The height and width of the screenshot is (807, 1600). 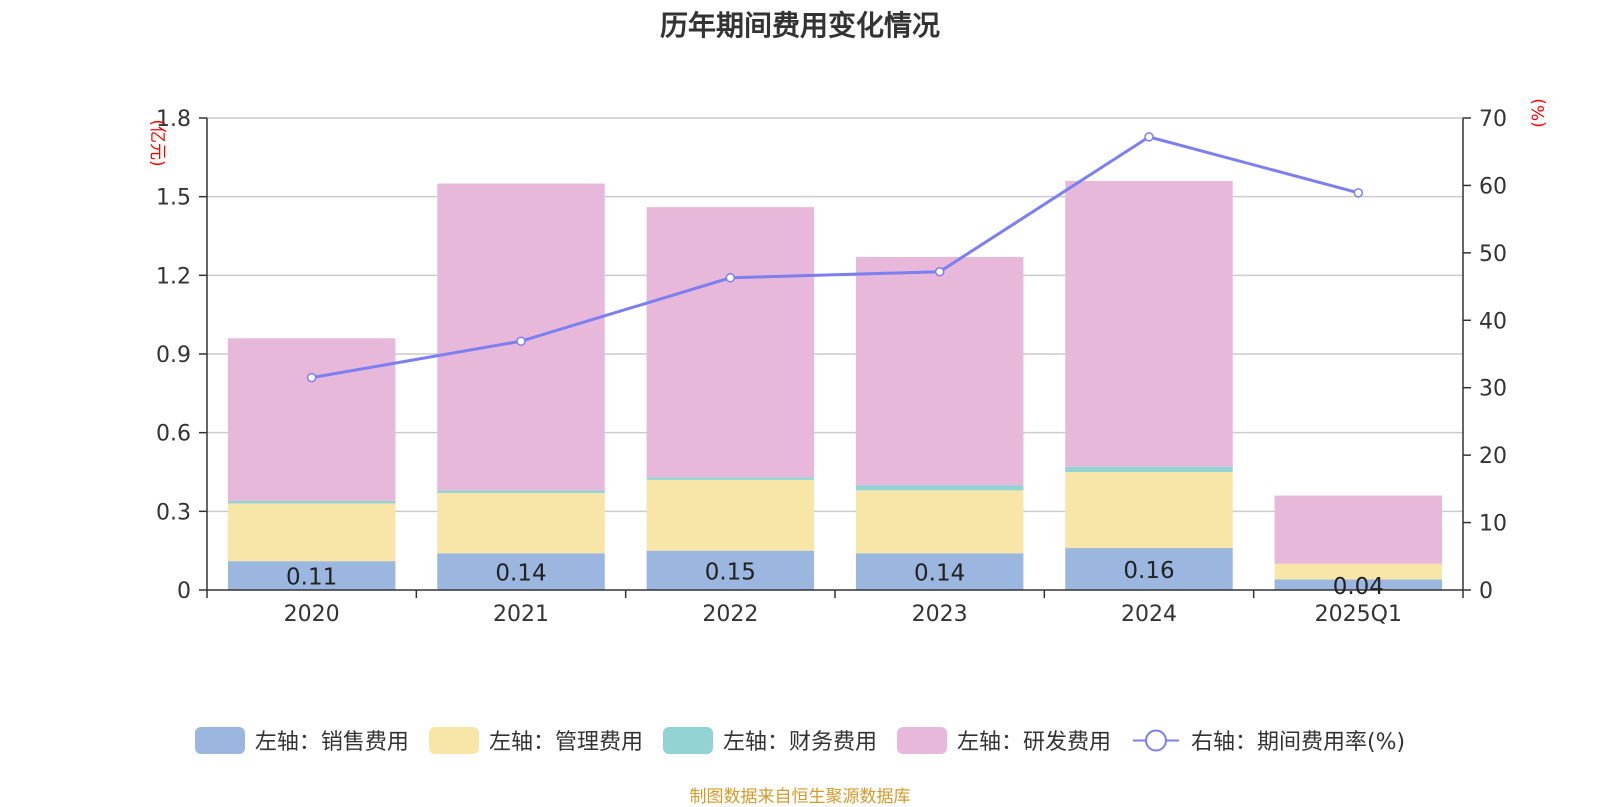 I want to click on right-axis-unit: (%), so click(x=1539, y=112).